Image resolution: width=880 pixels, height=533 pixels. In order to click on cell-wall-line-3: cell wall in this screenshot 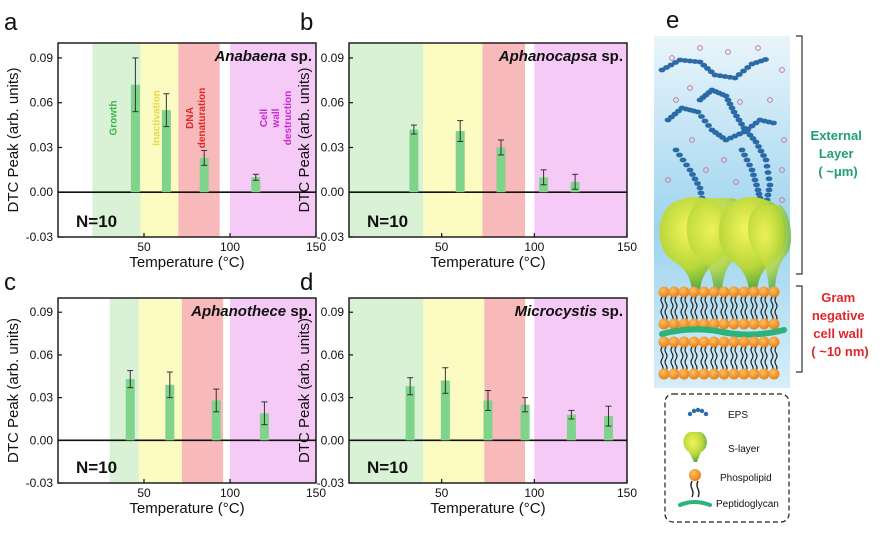, I will do `click(838, 333)`.